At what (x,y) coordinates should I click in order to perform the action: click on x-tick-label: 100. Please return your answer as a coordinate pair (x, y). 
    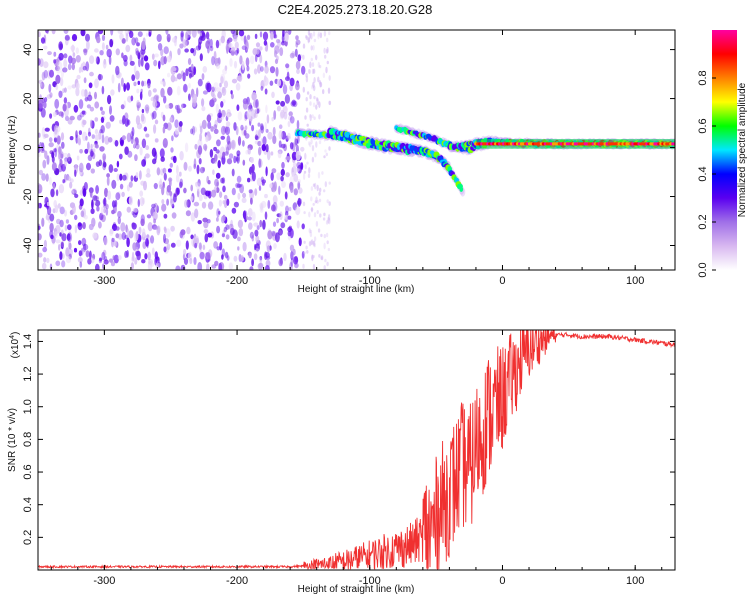
    Looking at the image, I should click on (635, 581).